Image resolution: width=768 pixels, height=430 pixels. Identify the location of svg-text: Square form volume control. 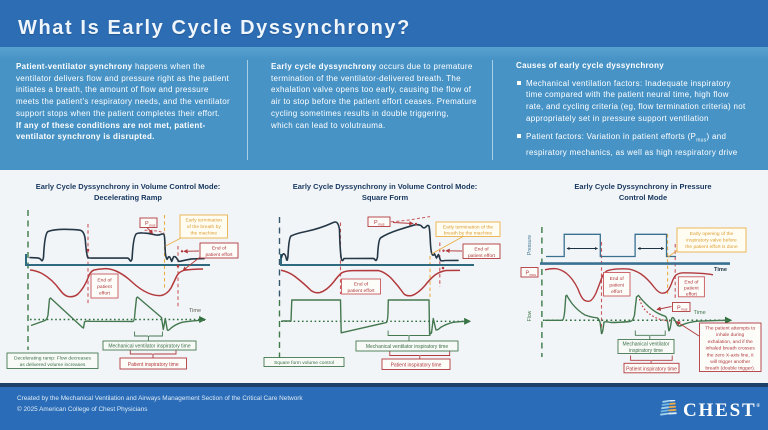
(304, 363).